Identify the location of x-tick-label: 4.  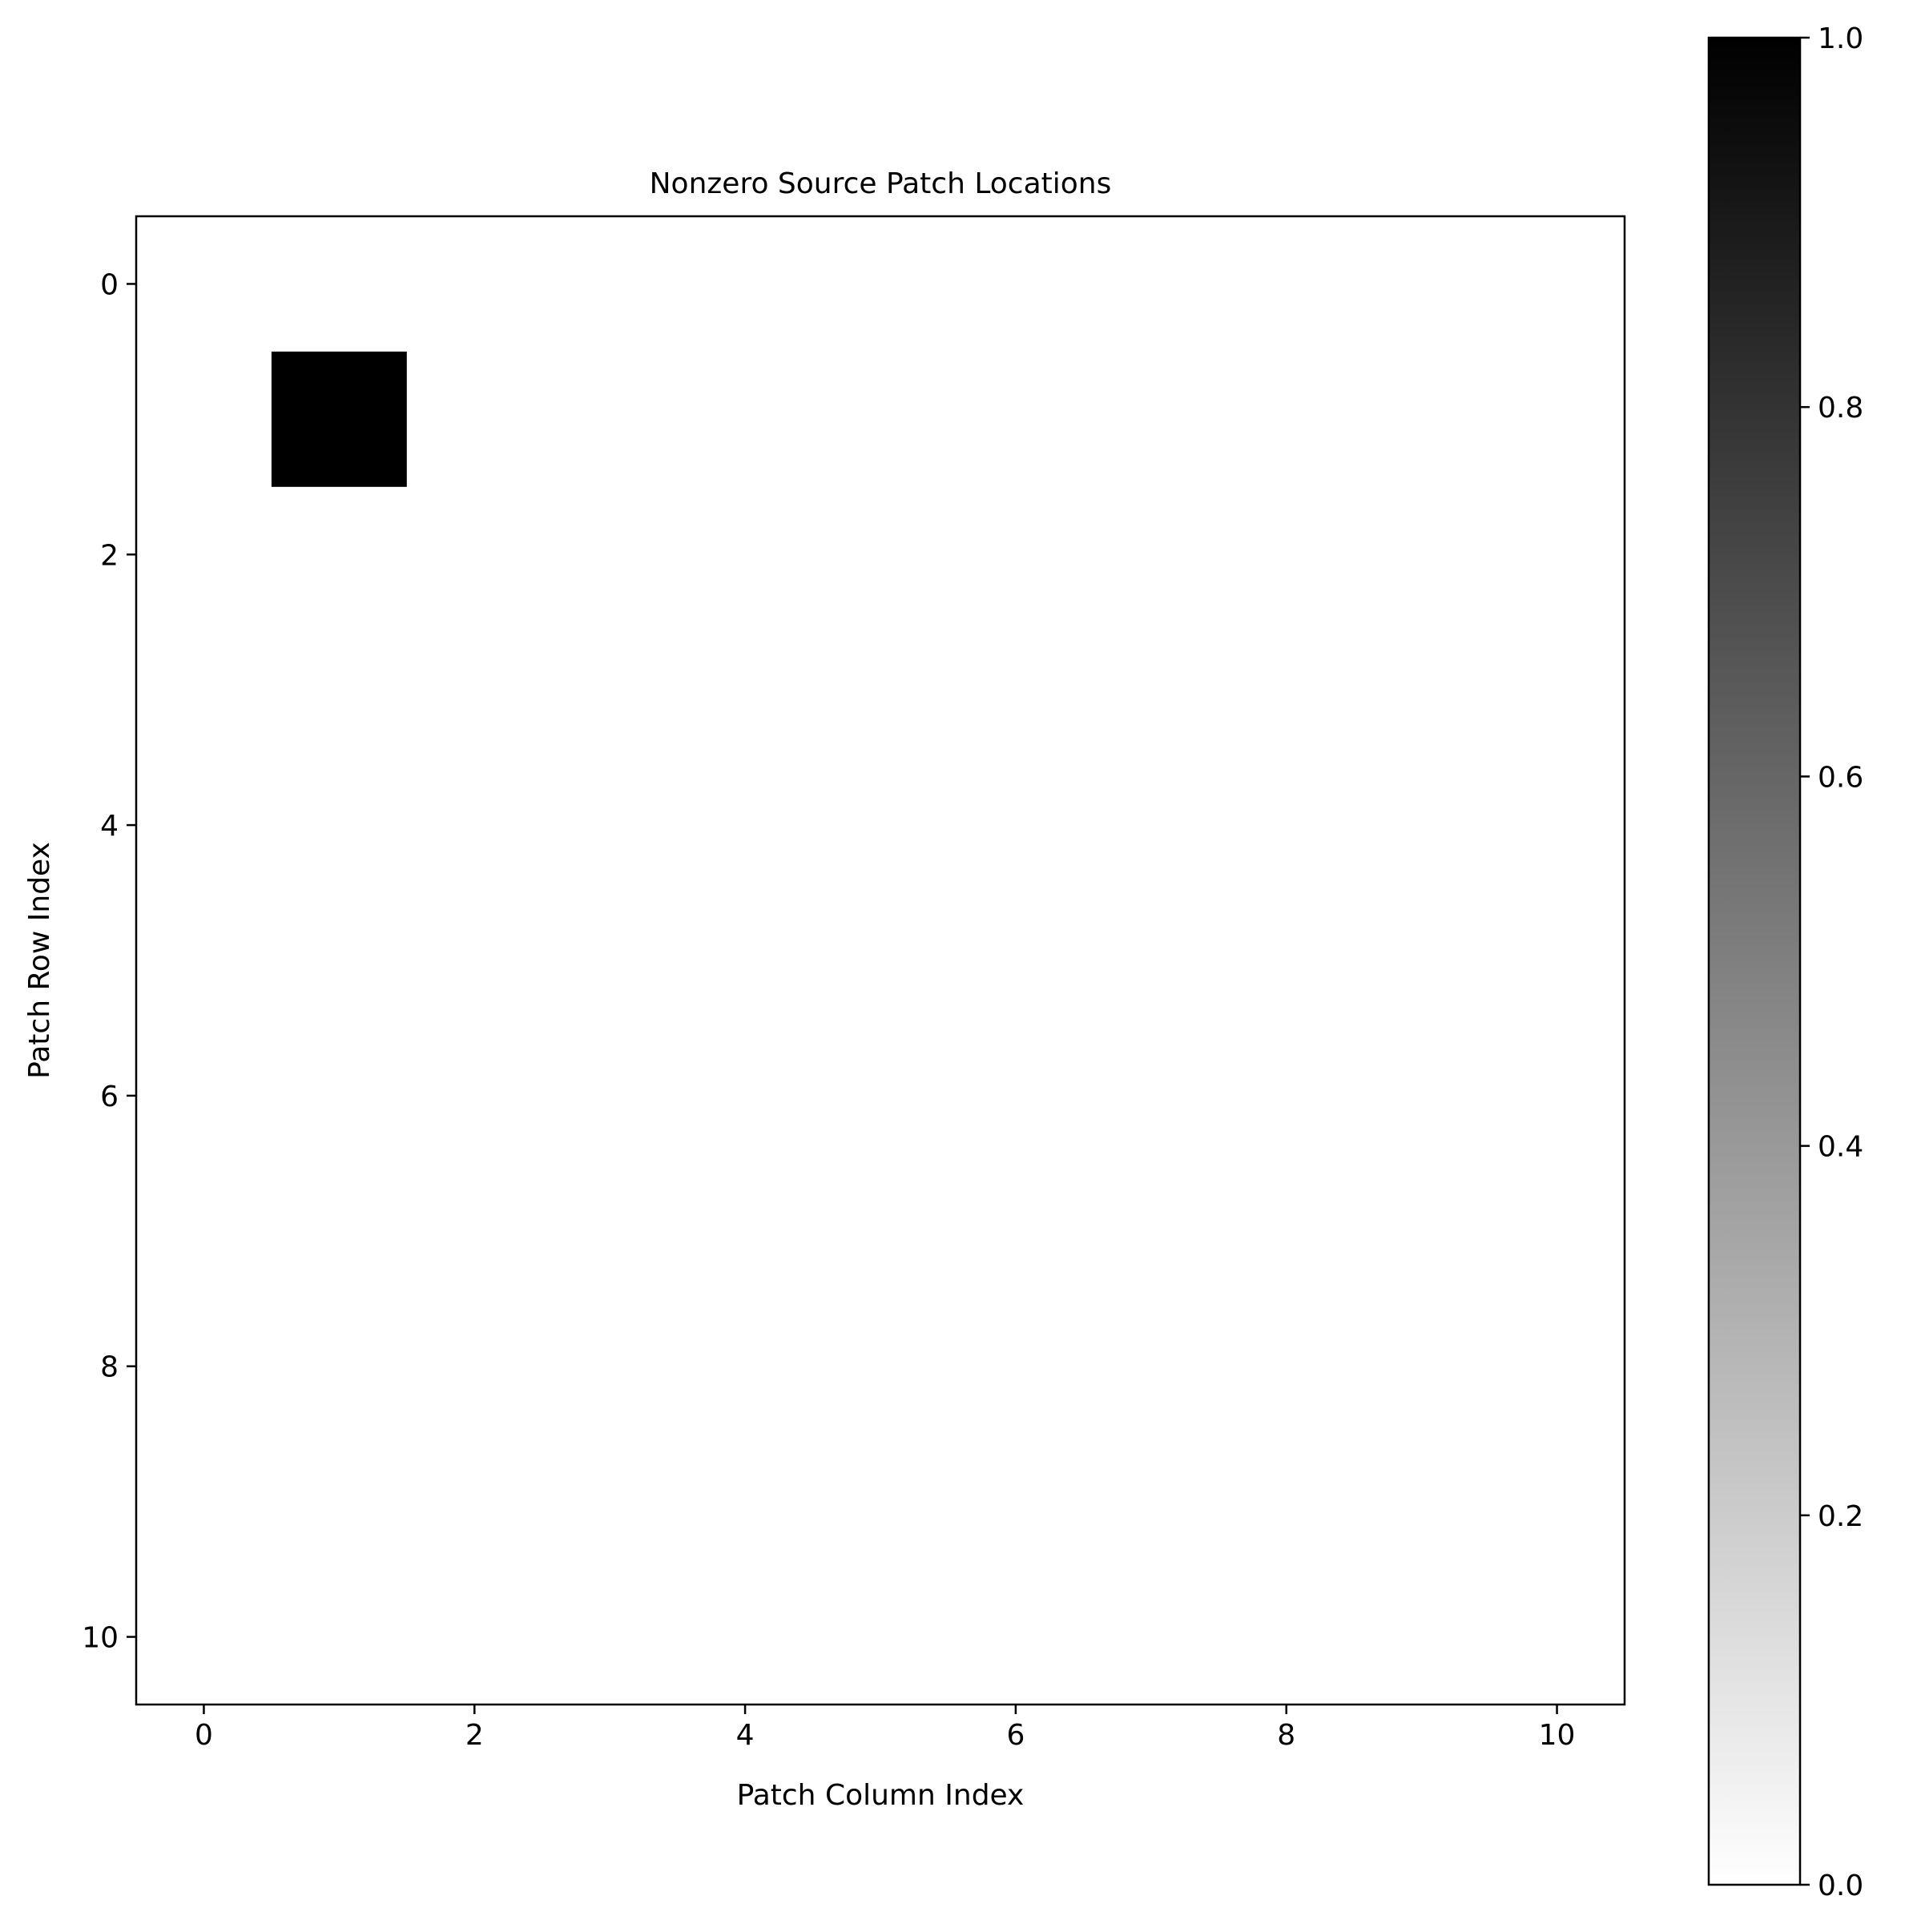
(745, 1735).